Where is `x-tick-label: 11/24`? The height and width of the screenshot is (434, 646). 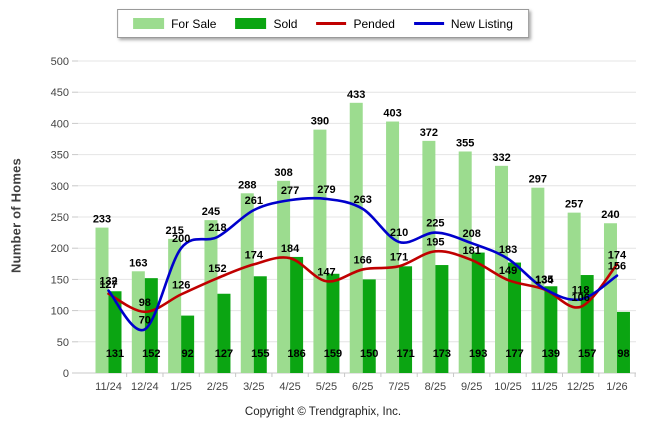 x-tick-label: 11/24 is located at coordinates (108, 387).